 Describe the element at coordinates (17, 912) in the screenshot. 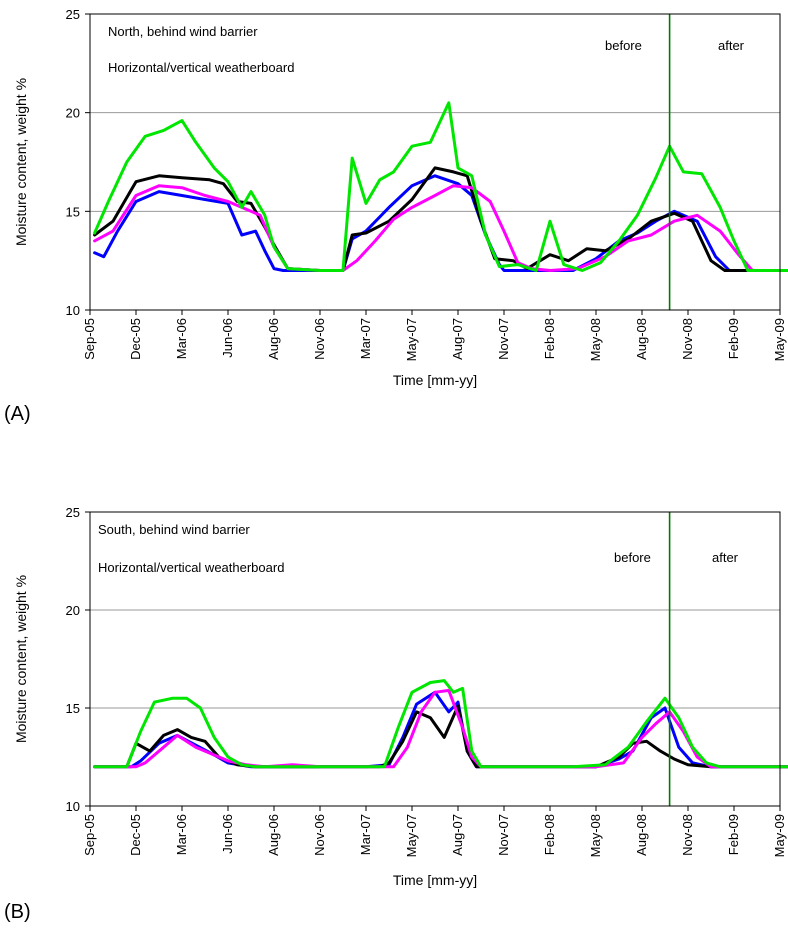

I see `panel-label: (B)` at that location.